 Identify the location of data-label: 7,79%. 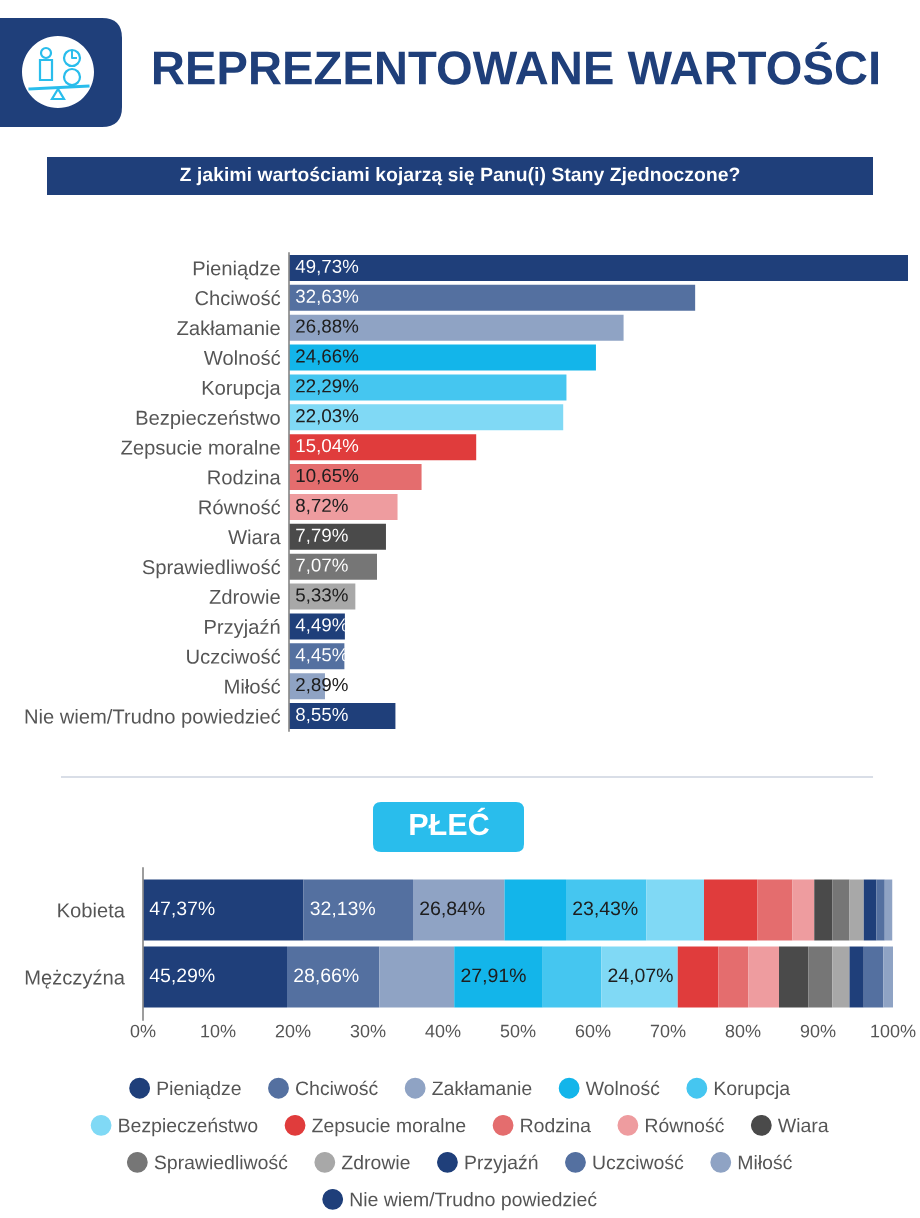
(322, 536).